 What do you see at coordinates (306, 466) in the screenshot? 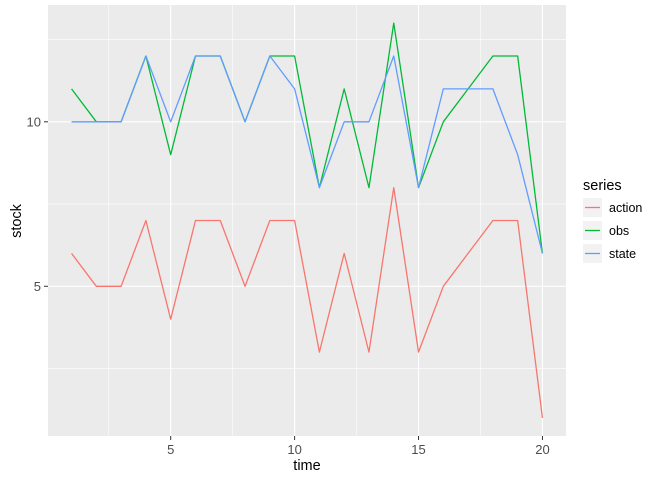
I see `x-axis-title: time` at bounding box center [306, 466].